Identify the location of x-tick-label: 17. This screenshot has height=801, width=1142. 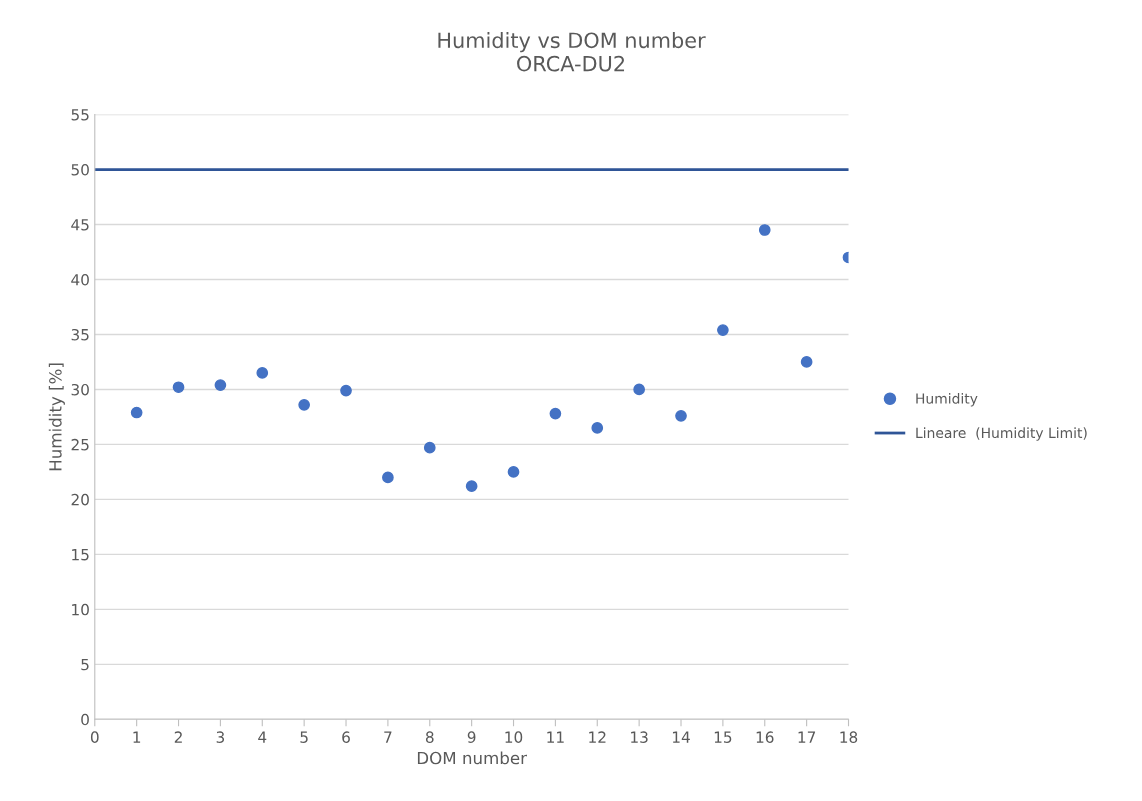
(807, 737).